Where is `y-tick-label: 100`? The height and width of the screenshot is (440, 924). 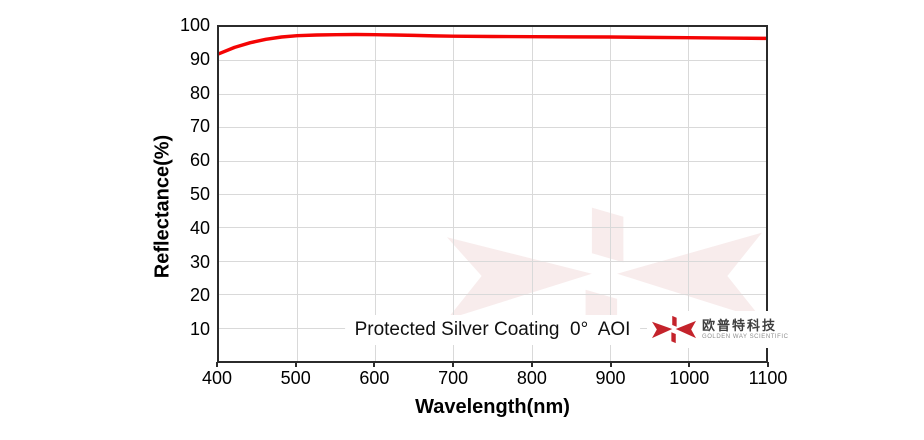
y-tick-label: 100 is located at coordinates (194, 25).